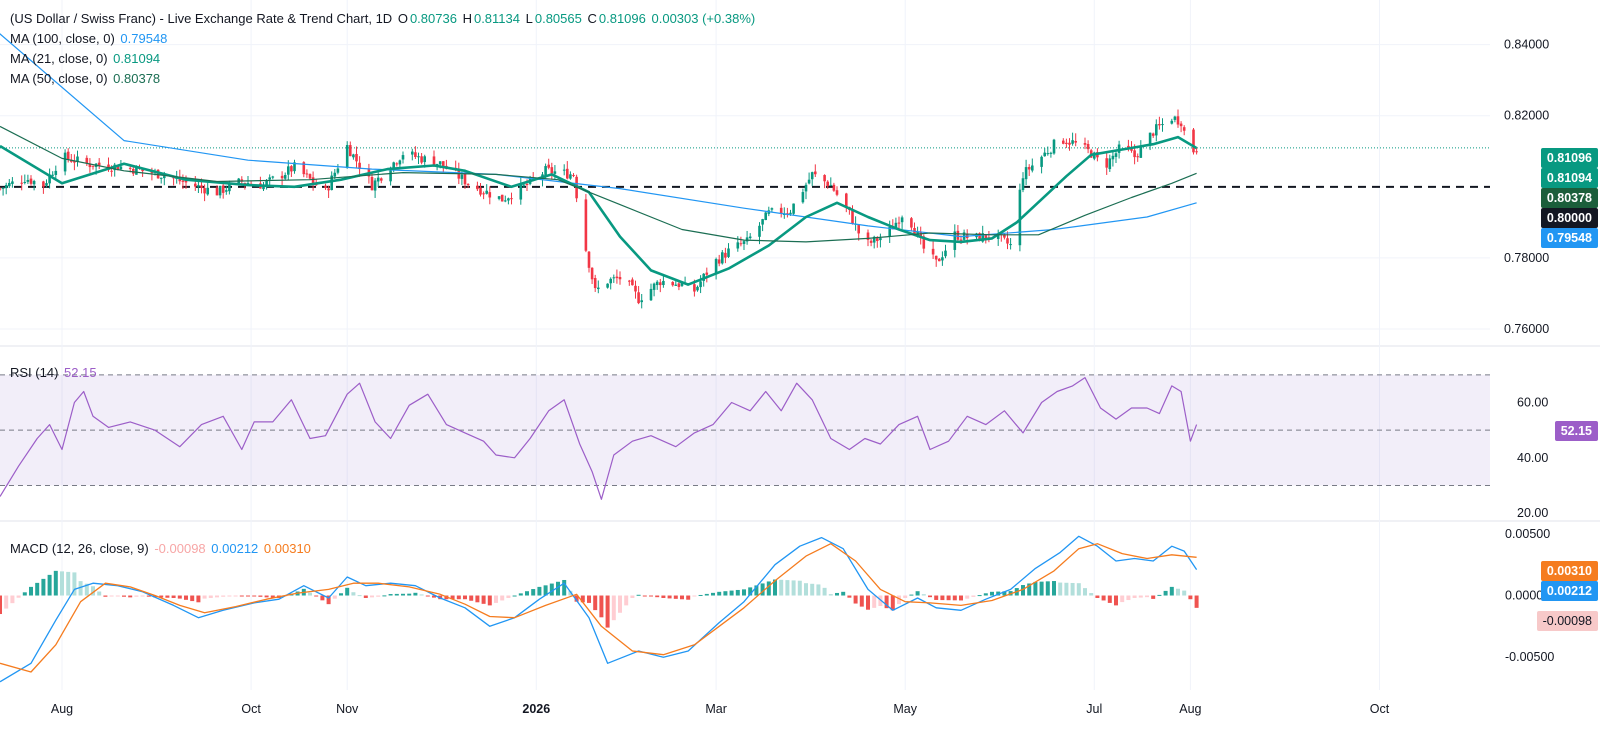  Describe the element at coordinates (86, 59) in the screenshot. I see `ma21-legend: MA (21, close, 0) 0.81094` at that location.